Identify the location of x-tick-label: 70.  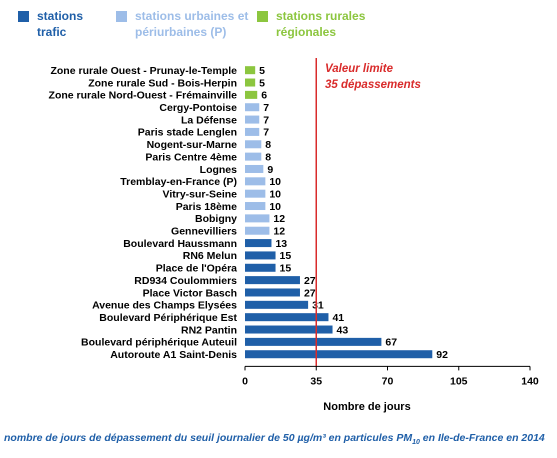
(388, 381).